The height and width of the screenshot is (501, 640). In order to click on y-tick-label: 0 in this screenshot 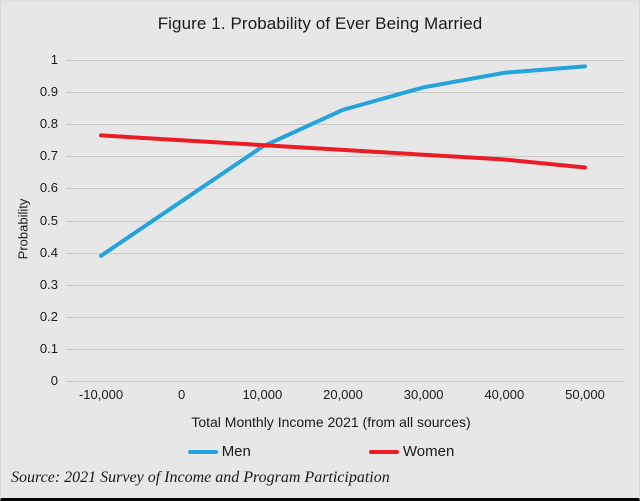, I will do `click(54, 380)`.